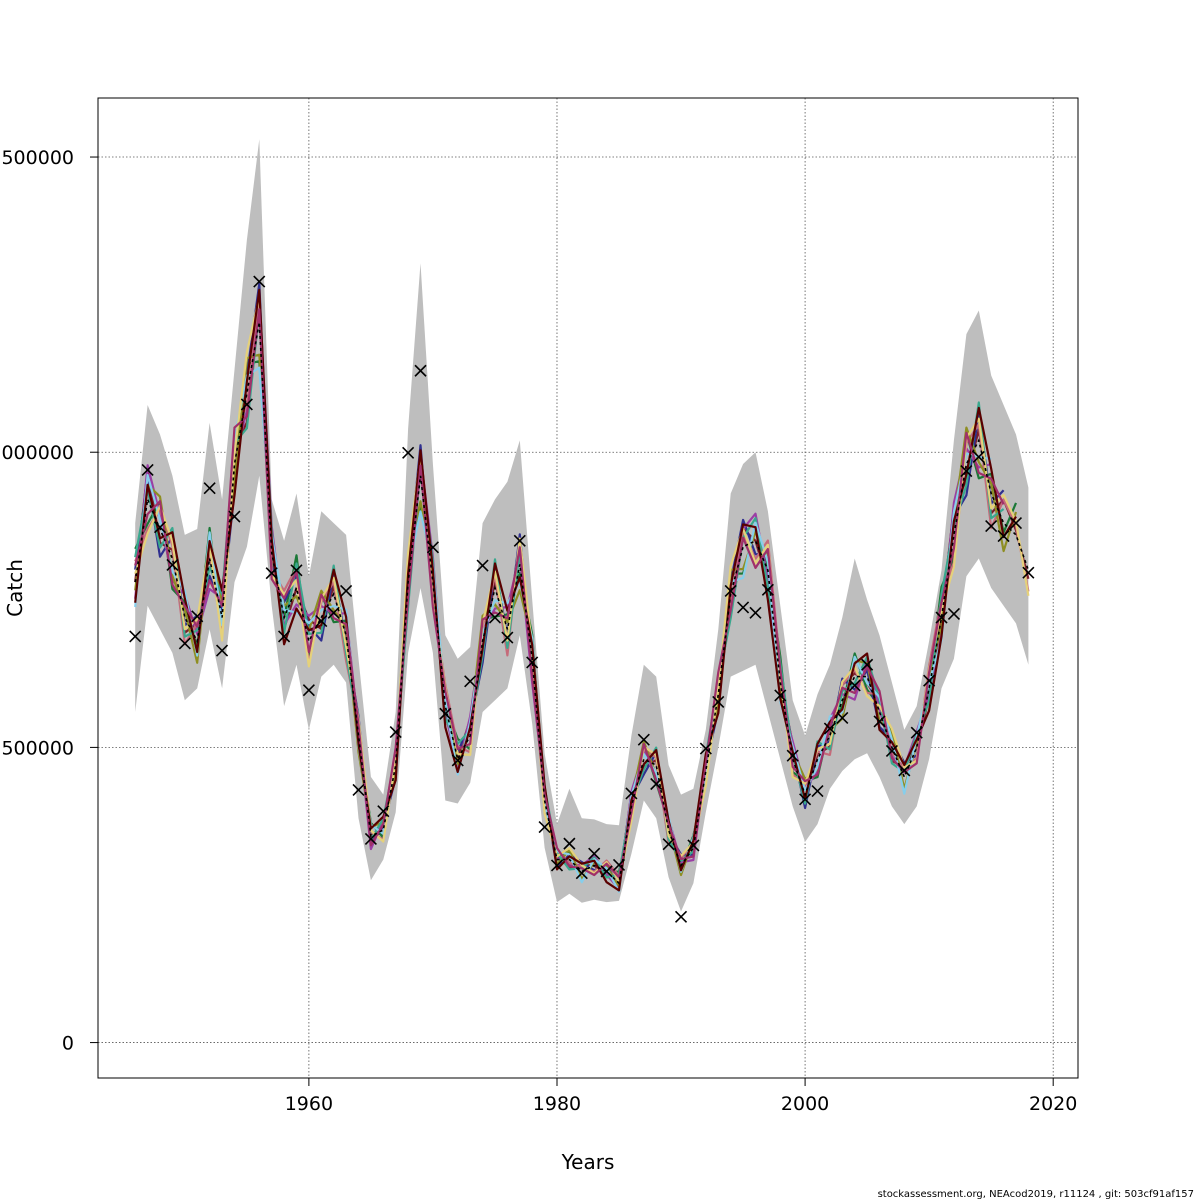 This screenshot has width=1200, height=1200. What do you see at coordinates (805, 1104) in the screenshot?
I see `x-tick-label: 2000` at bounding box center [805, 1104].